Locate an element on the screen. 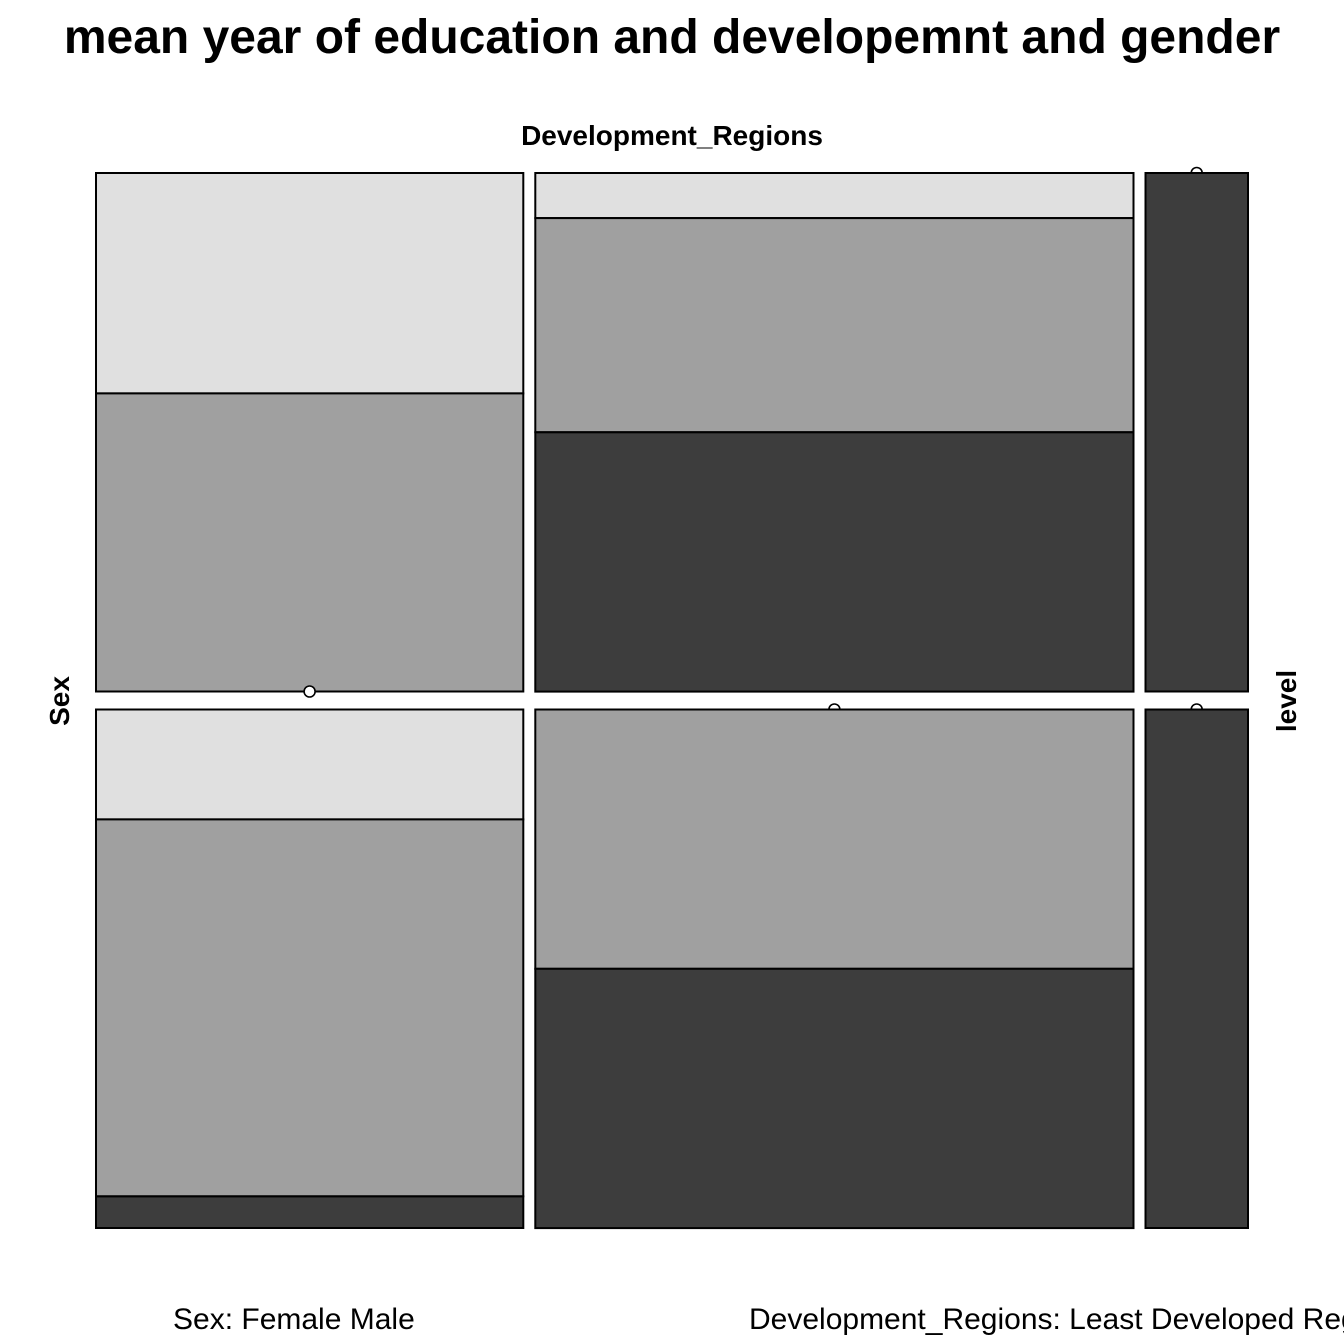 Image resolution: width=1344 pixels, height=1344 pixels. zero-cell-marker-r0-c0-l2 is located at coordinates (309, 691).